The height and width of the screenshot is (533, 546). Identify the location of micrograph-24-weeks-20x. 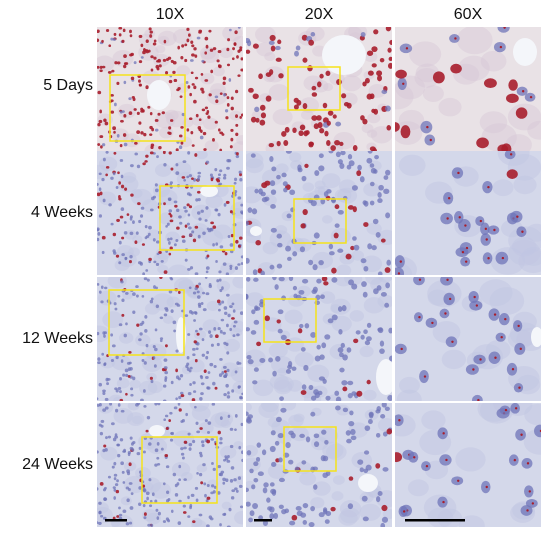
(319, 465).